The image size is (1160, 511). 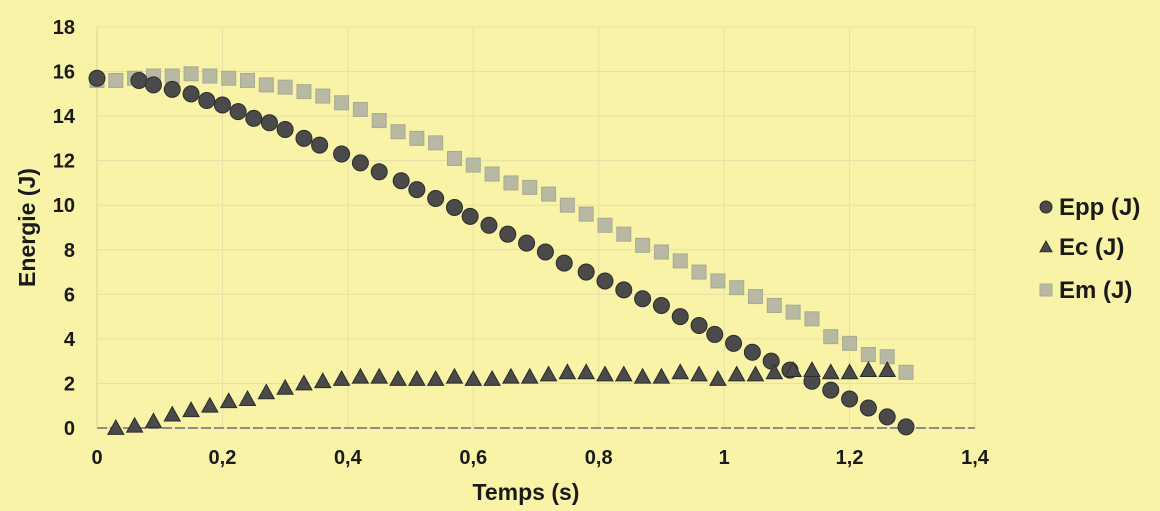 What do you see at coordinates (850, 458) in the screenshot?
I see `x-tick-label: 1,2` at bounding box center [850, 458].